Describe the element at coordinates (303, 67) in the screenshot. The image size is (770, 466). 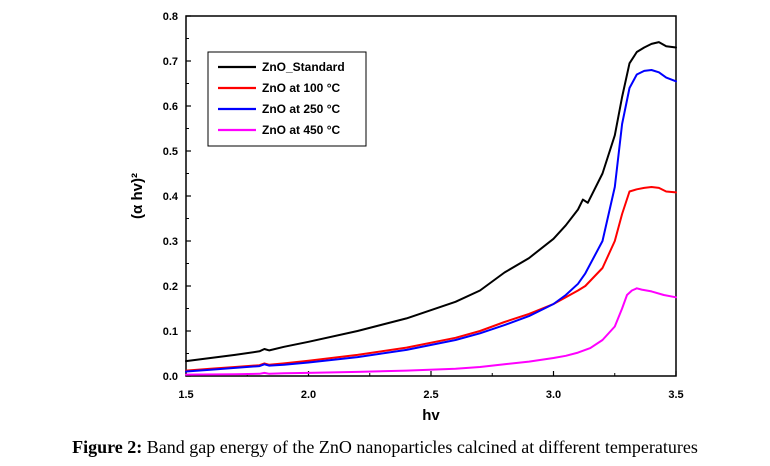
I see `legend-label-zno-standard: ZnO_Standard` at that location.